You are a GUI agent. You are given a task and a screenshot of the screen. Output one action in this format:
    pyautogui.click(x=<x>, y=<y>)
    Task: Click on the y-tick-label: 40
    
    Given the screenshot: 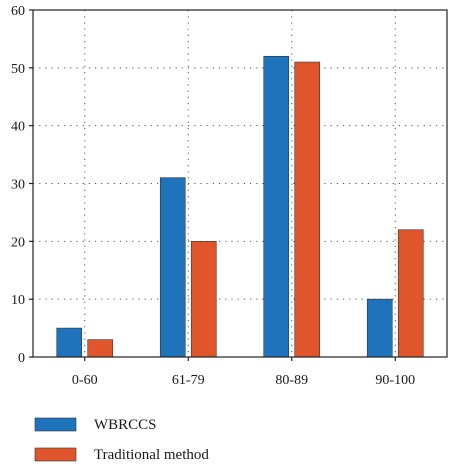 What is the action you would take?
    pyautogui.click(x=18, y=127)
    